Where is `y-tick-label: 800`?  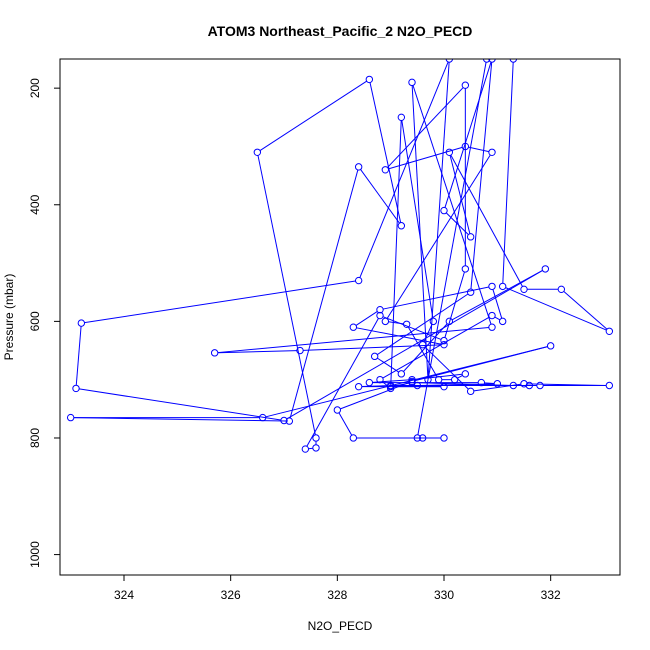 y-tick-label: 800 is located at coordinates (35, 438).